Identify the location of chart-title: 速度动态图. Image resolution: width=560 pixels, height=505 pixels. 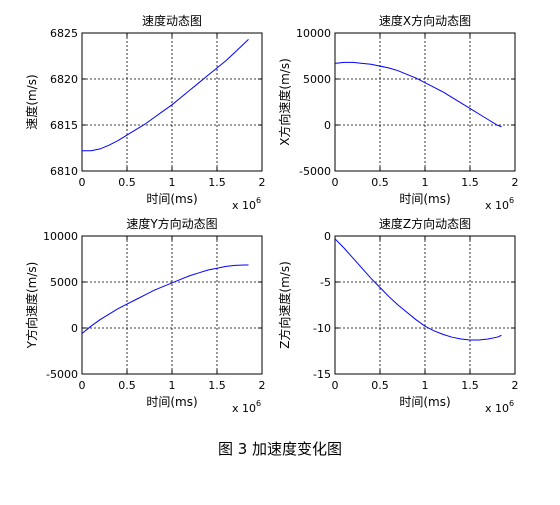
(172, 20).